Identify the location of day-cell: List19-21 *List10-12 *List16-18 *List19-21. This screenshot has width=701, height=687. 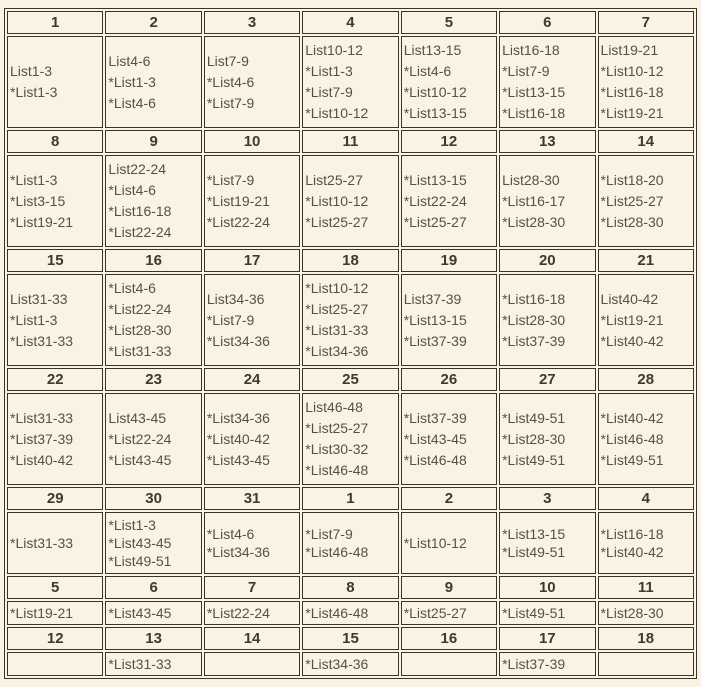
(645, 82).